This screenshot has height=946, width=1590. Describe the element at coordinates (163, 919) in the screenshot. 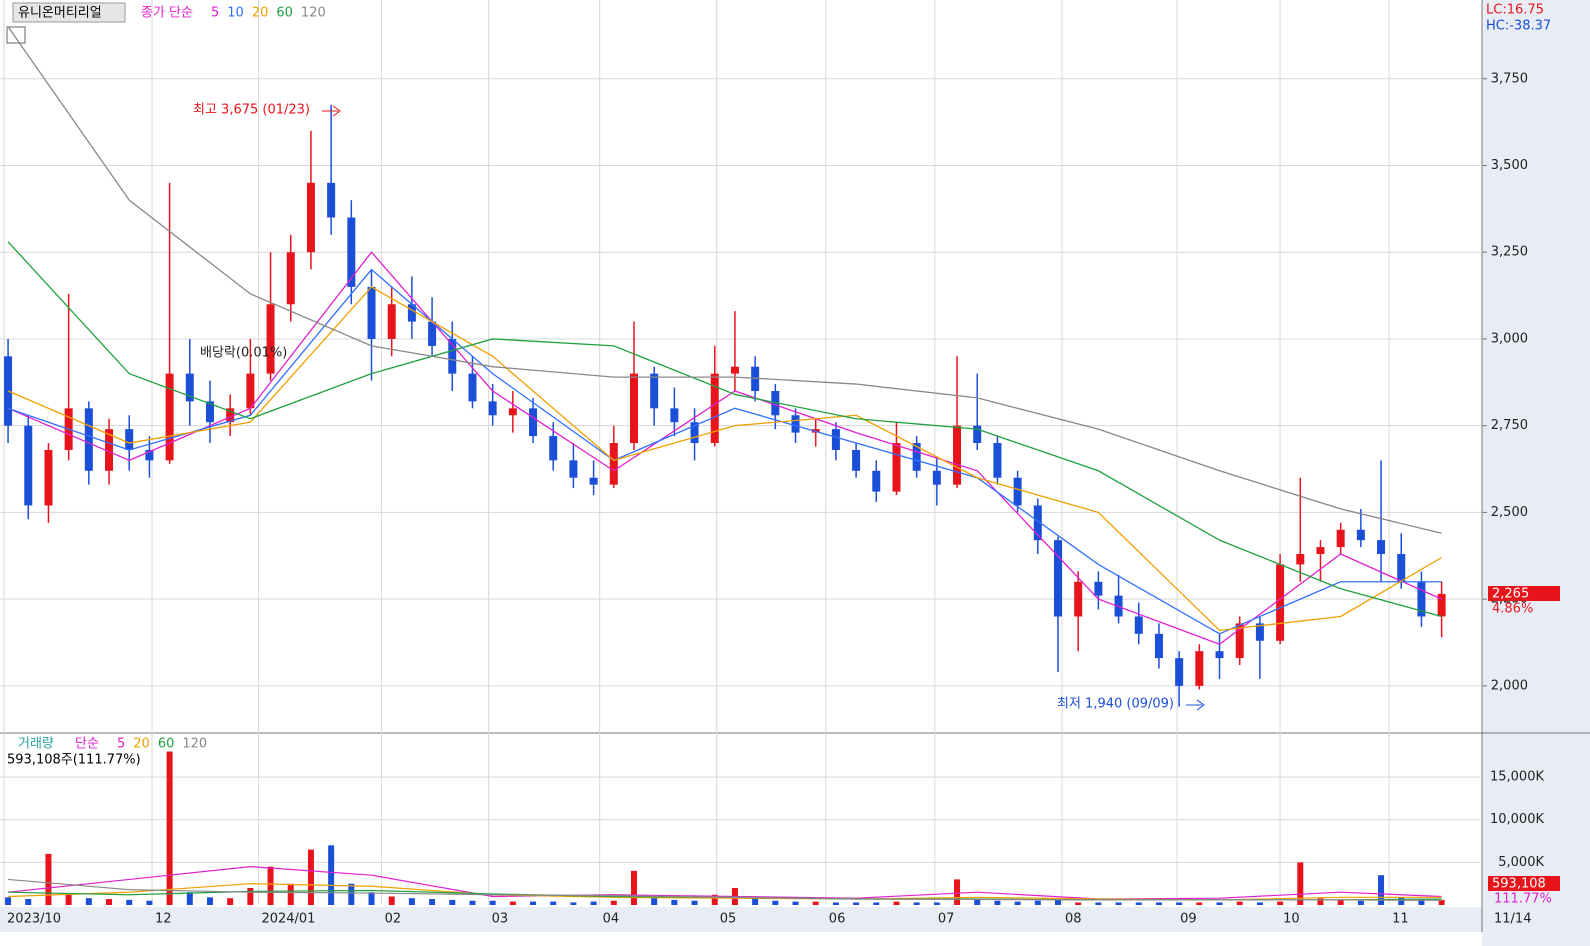

I see `x-tick-label: 12` at that location.